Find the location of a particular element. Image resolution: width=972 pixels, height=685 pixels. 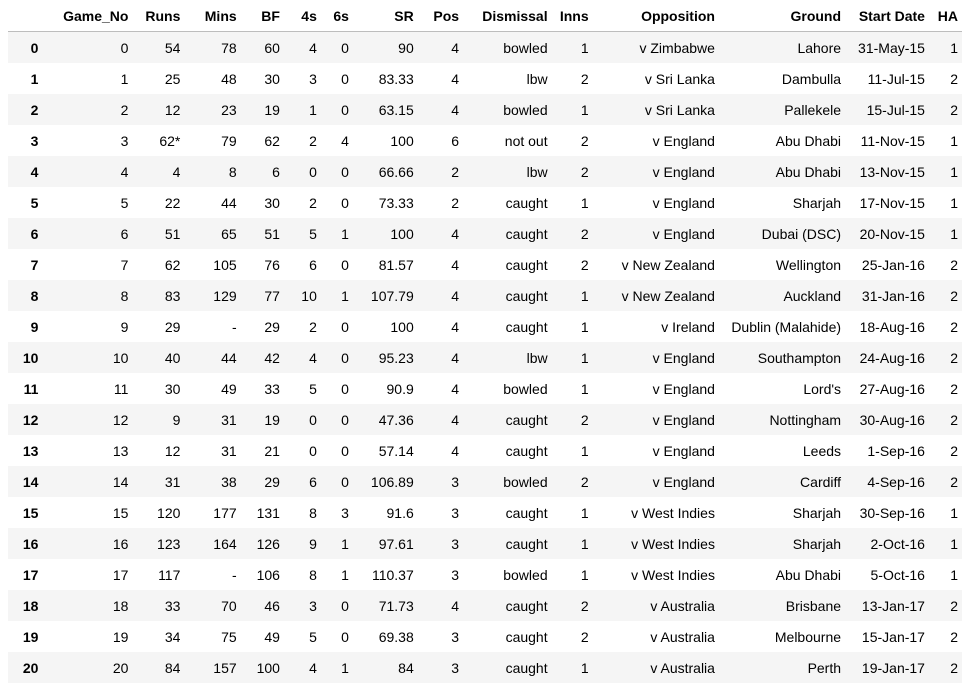

table-cell: 3 is located at coordinates (313, 605).